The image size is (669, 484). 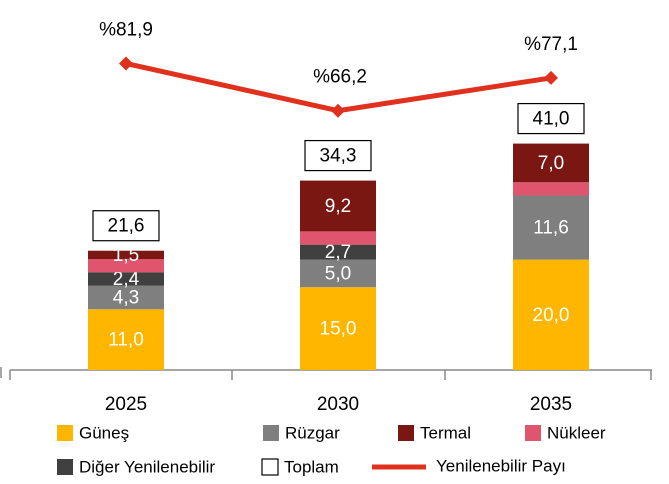 What do you see at coordinates (147, 466) in the screenshot?
I see `legend-label: Diğer Yenilenebilir` at bounding box center [147, 466].